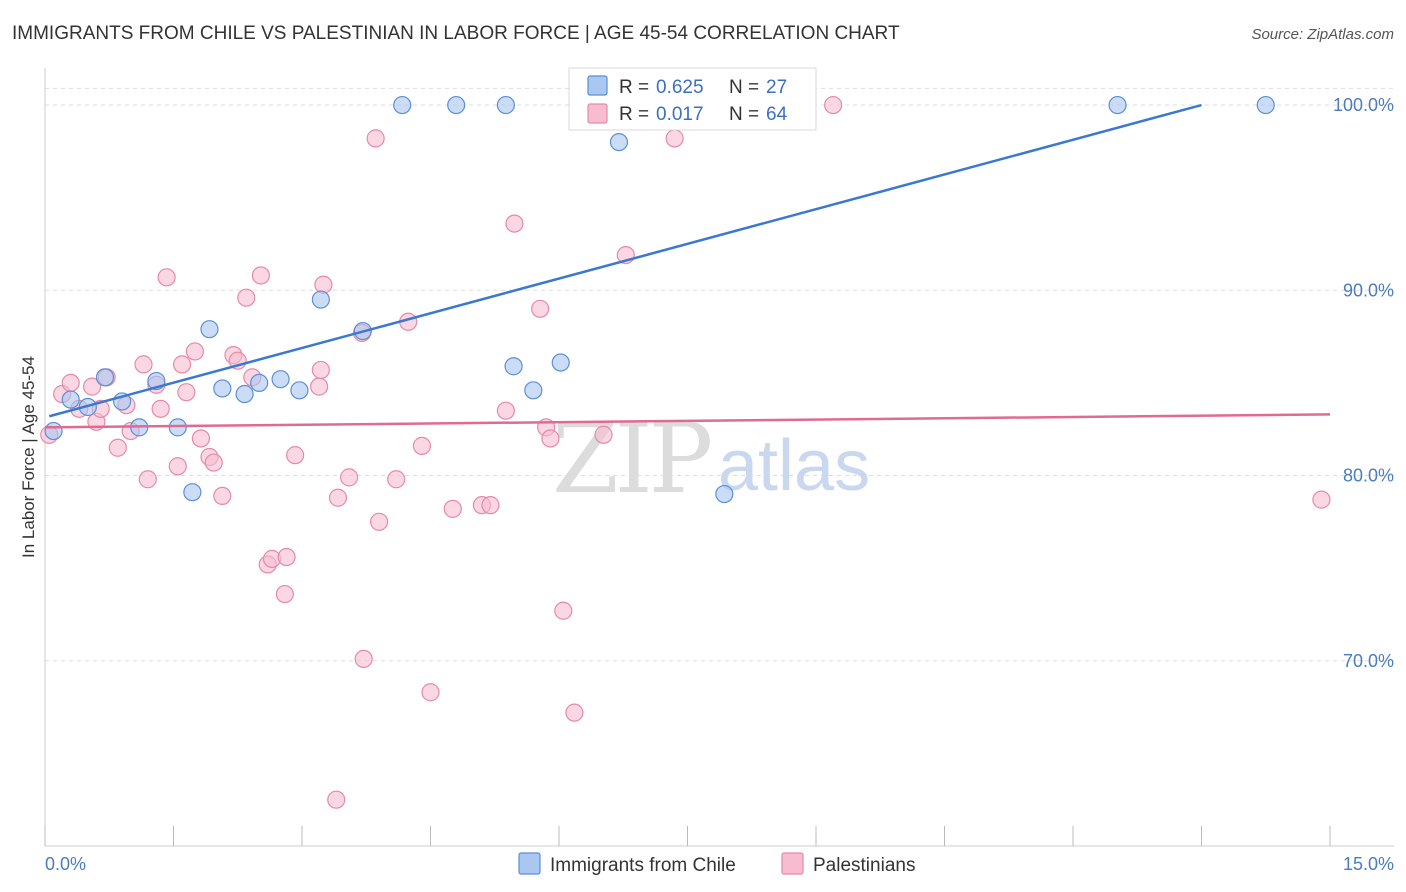 The image size is (1406, 892). I want to click on correlation-legend: R = 0.625 N = 27 R = 0.017 N = 64, so click(692, 99).